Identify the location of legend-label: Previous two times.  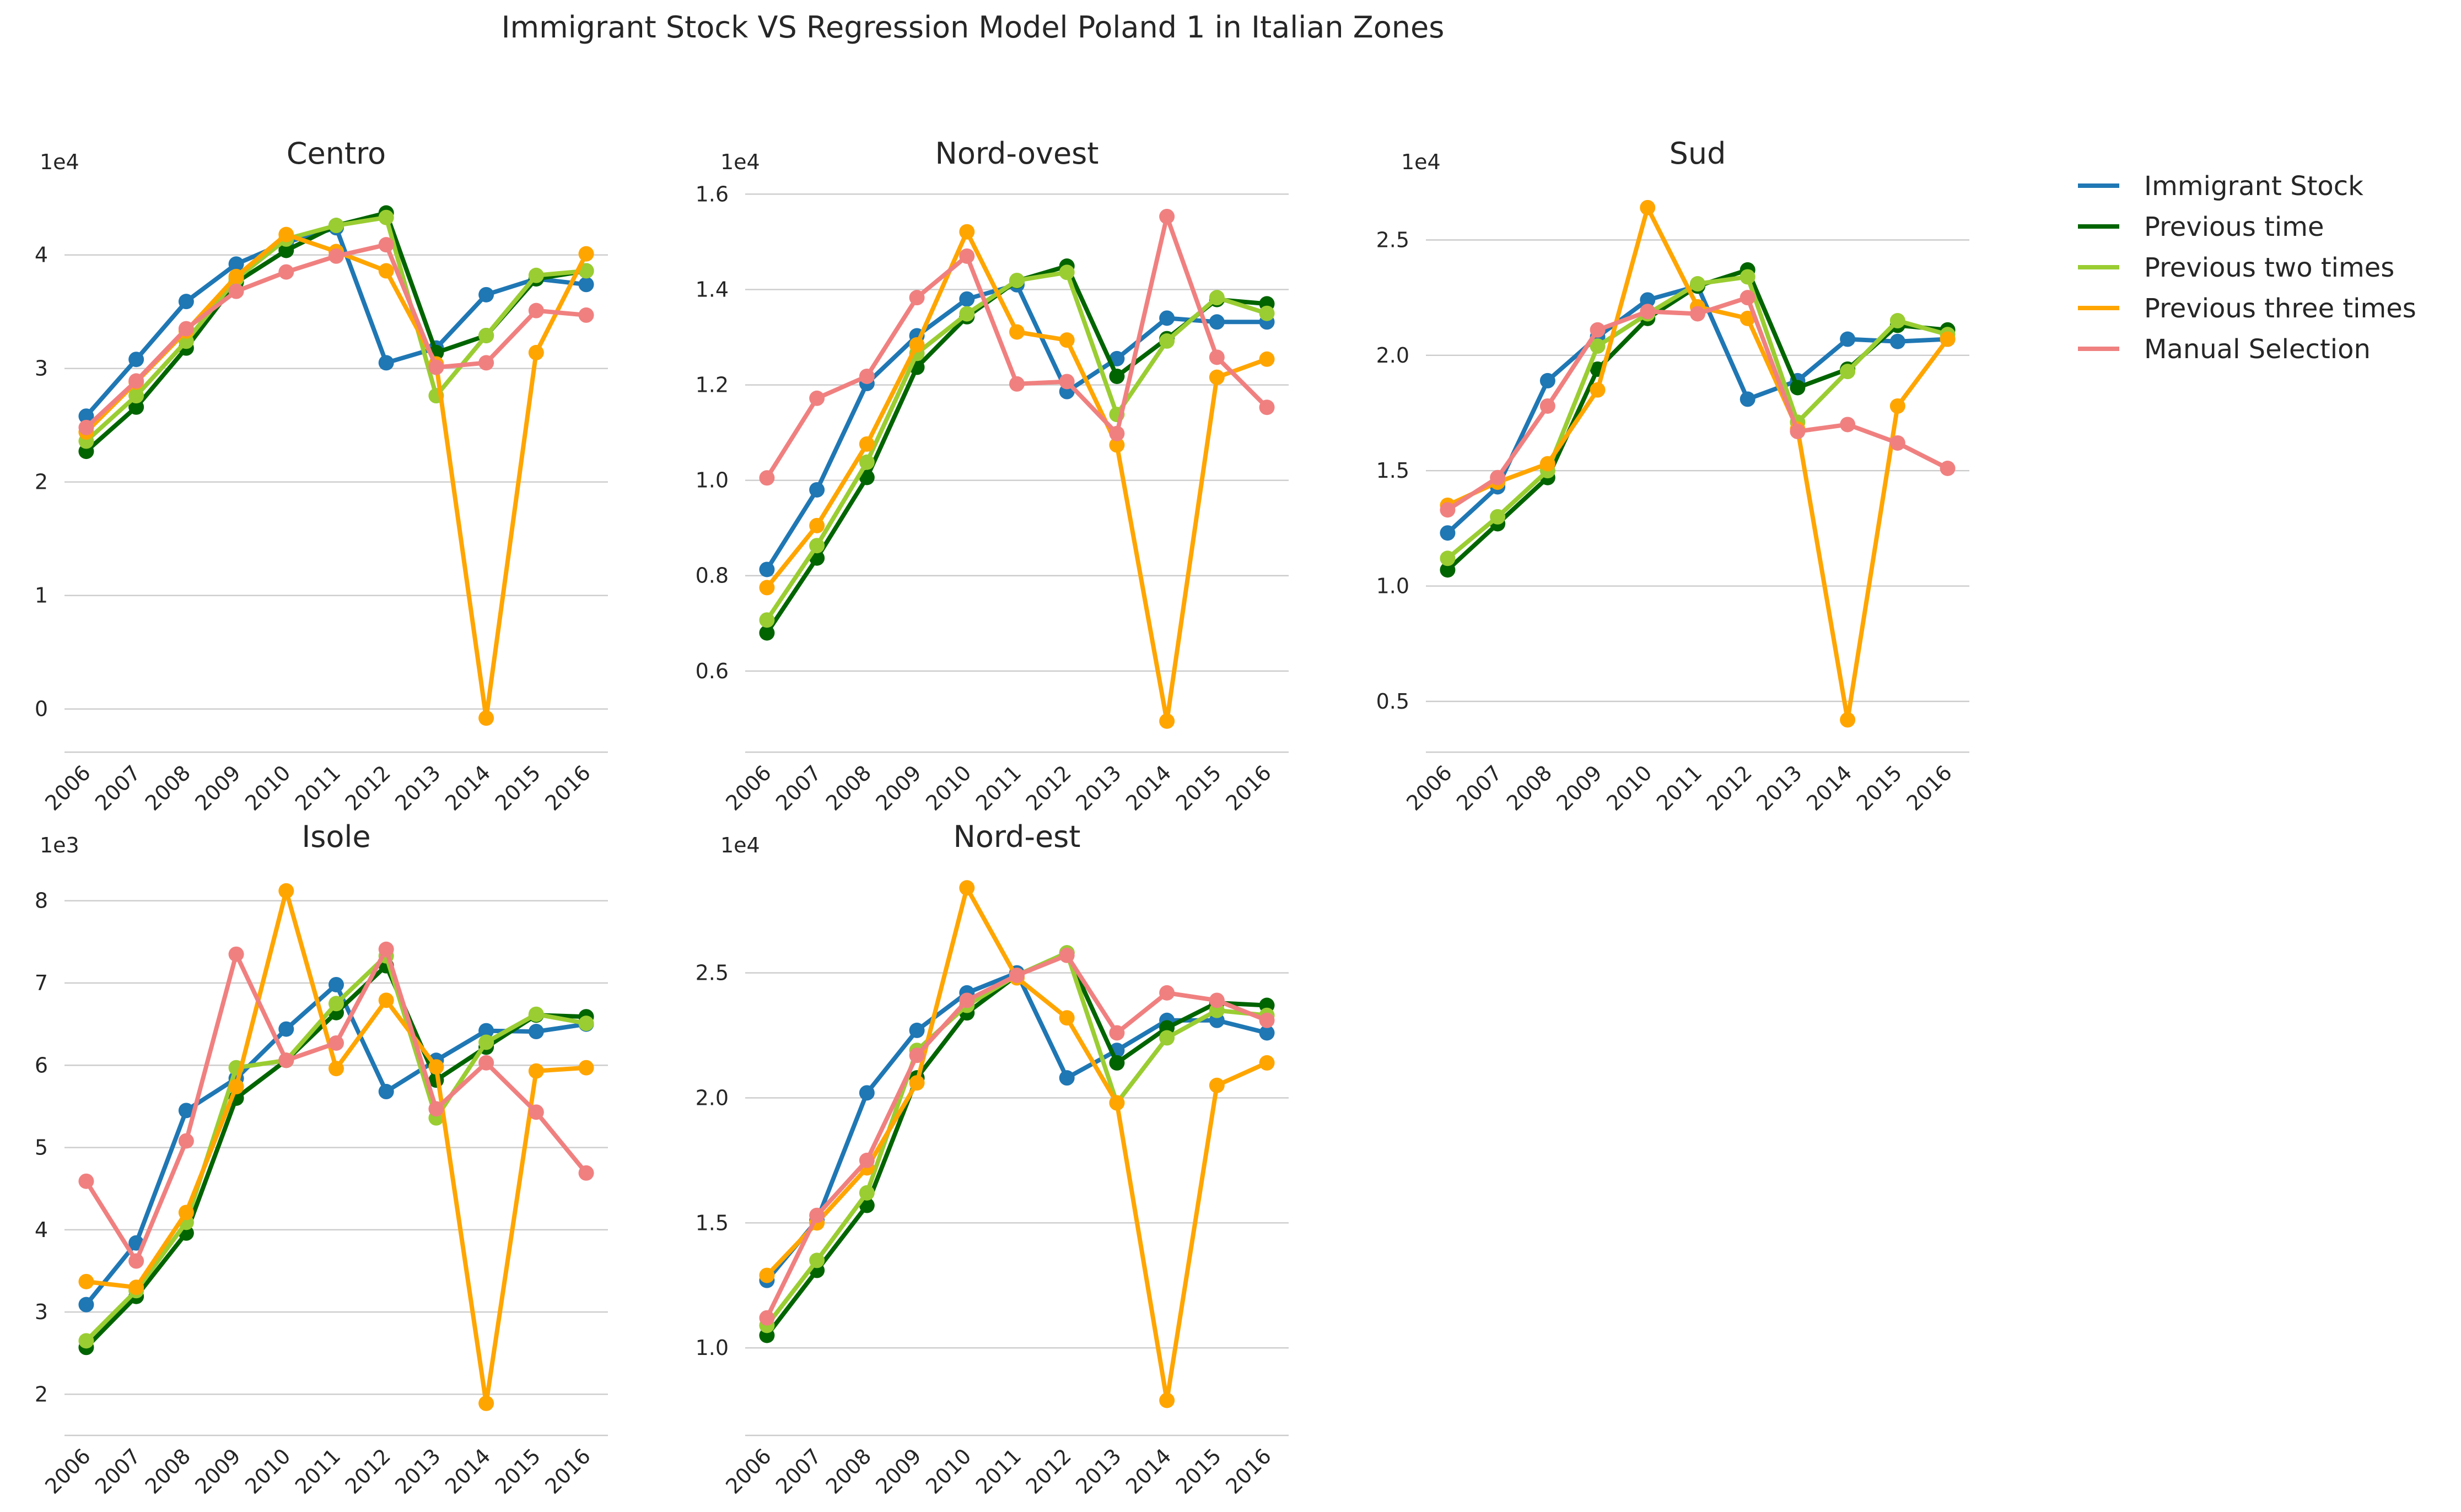
(2269, 267).